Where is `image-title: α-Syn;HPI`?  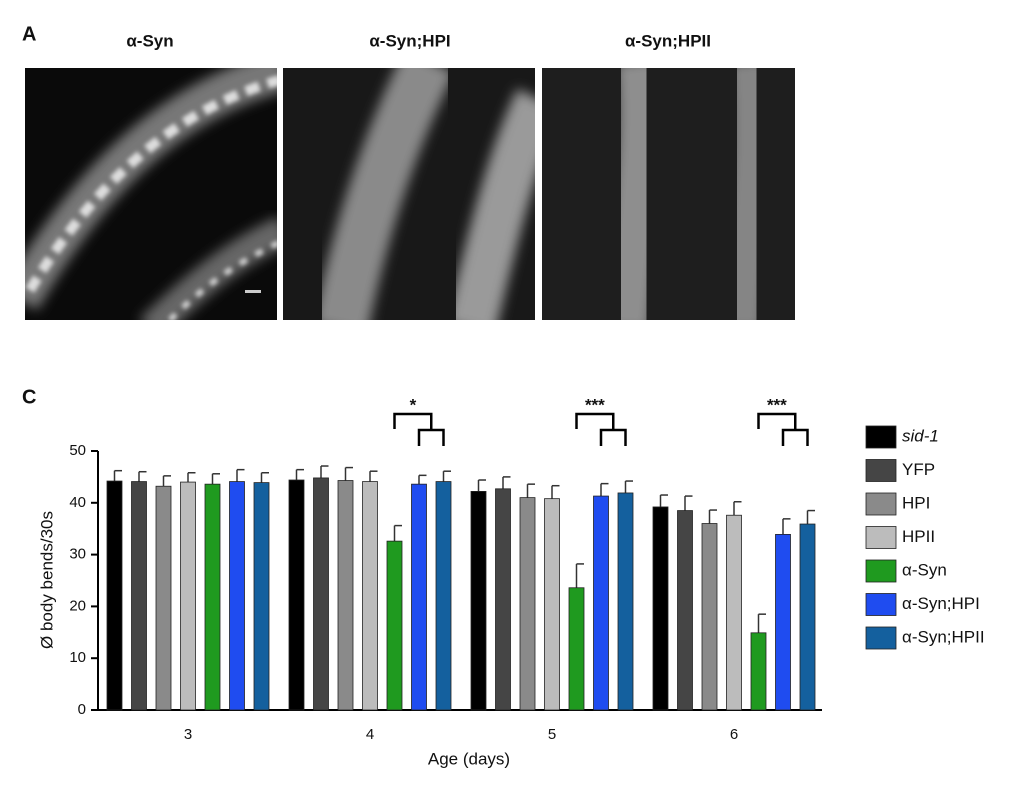
image-title: α-Syn;HPI is located at coordinates (409, 40).